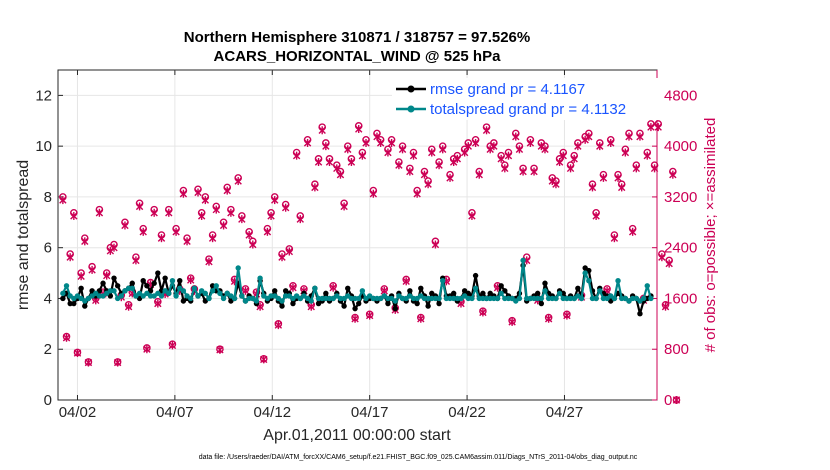 This screenshot has height=470, width=830. What do you see at coordinates (680, 146) in the screenshot?
I see `y-right-tick-label-5: 4000` at bounding box center [680, 146].